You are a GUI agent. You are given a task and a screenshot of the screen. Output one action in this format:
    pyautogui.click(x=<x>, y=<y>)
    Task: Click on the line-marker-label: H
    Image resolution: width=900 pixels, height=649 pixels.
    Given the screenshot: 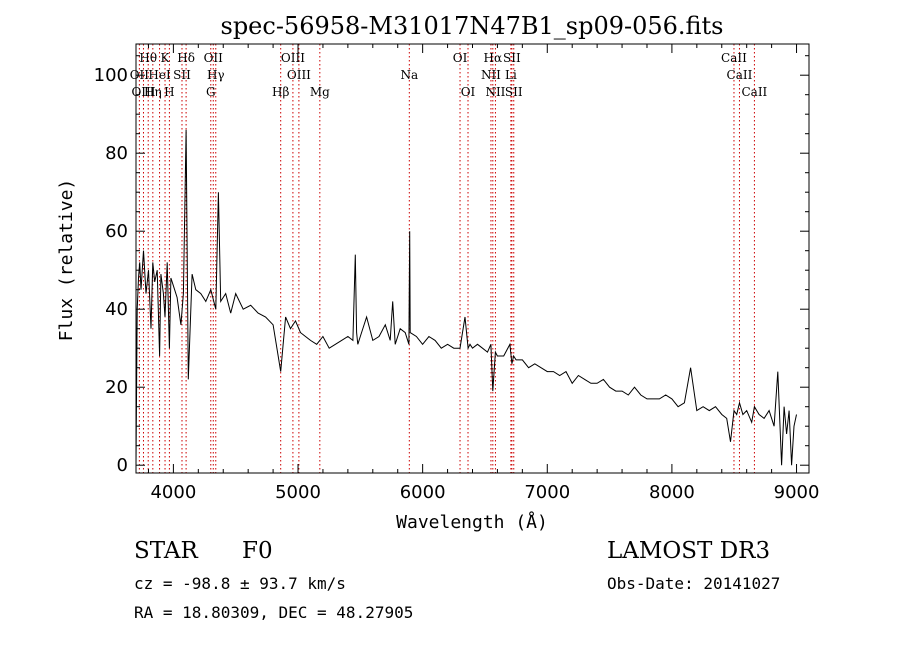 What is the action you would take?
    pyautogui.click(x=169, y=92)
    